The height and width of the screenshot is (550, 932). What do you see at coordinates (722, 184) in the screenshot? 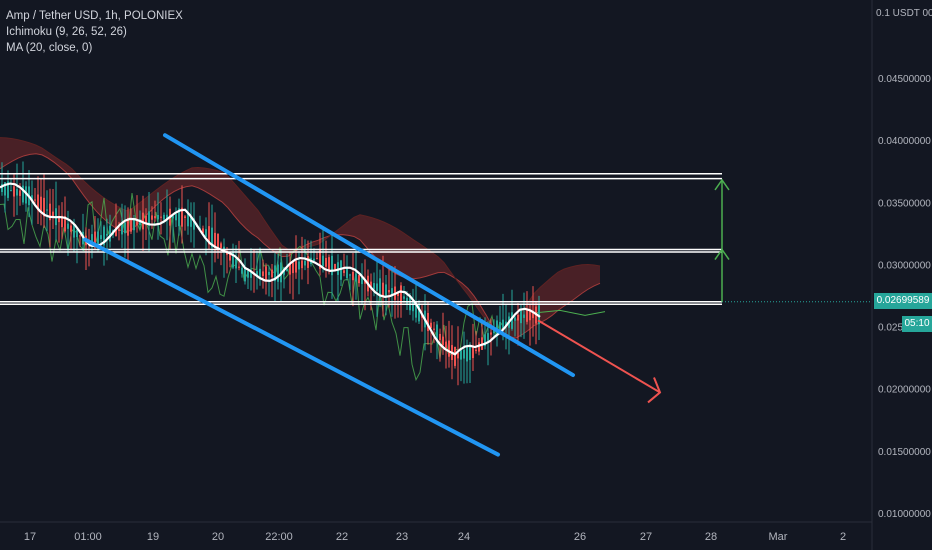
I see `projection-up-arrowhead` at bounding box center [722, 184].